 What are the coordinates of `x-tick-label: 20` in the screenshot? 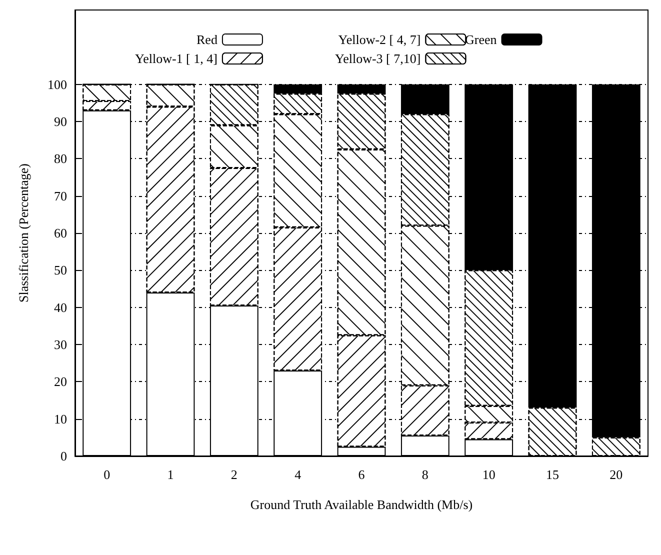 It's located at (616, 474).